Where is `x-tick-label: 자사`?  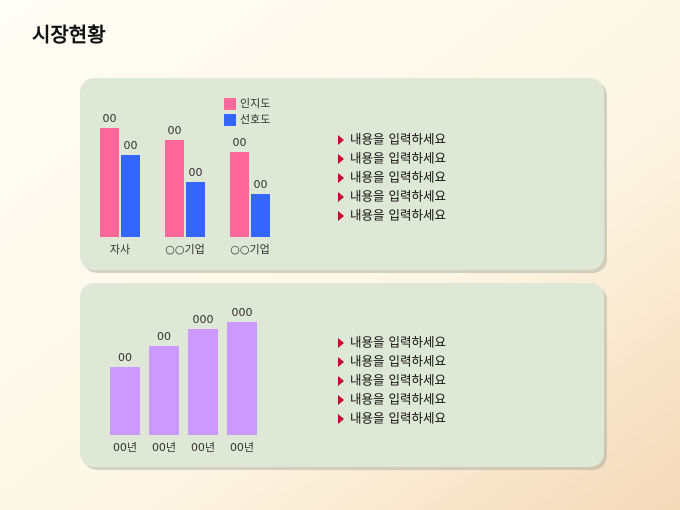 x-tick-label: 자사 is located at coordinates (120, 249).